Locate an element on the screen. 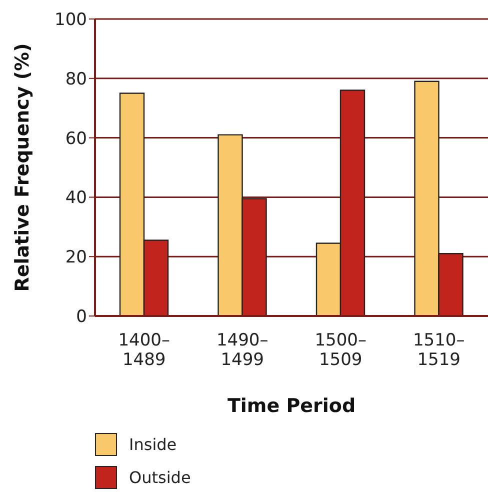  y-tick-label: 80 is located at coordinates (76, 79).